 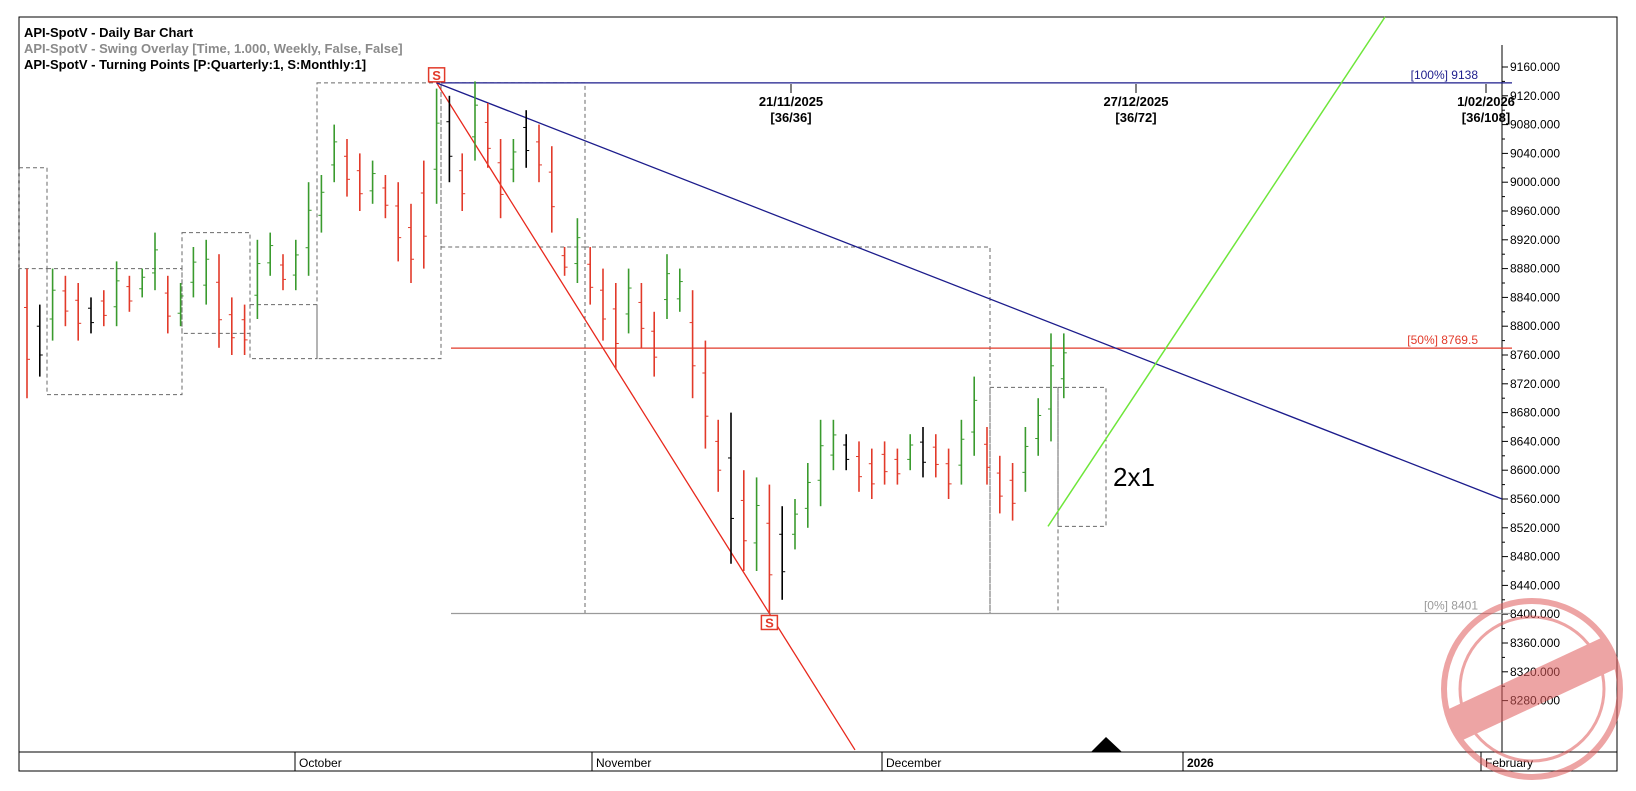 I want to click on cycle-date: 21/11/2025, so click(x=791, y=101).